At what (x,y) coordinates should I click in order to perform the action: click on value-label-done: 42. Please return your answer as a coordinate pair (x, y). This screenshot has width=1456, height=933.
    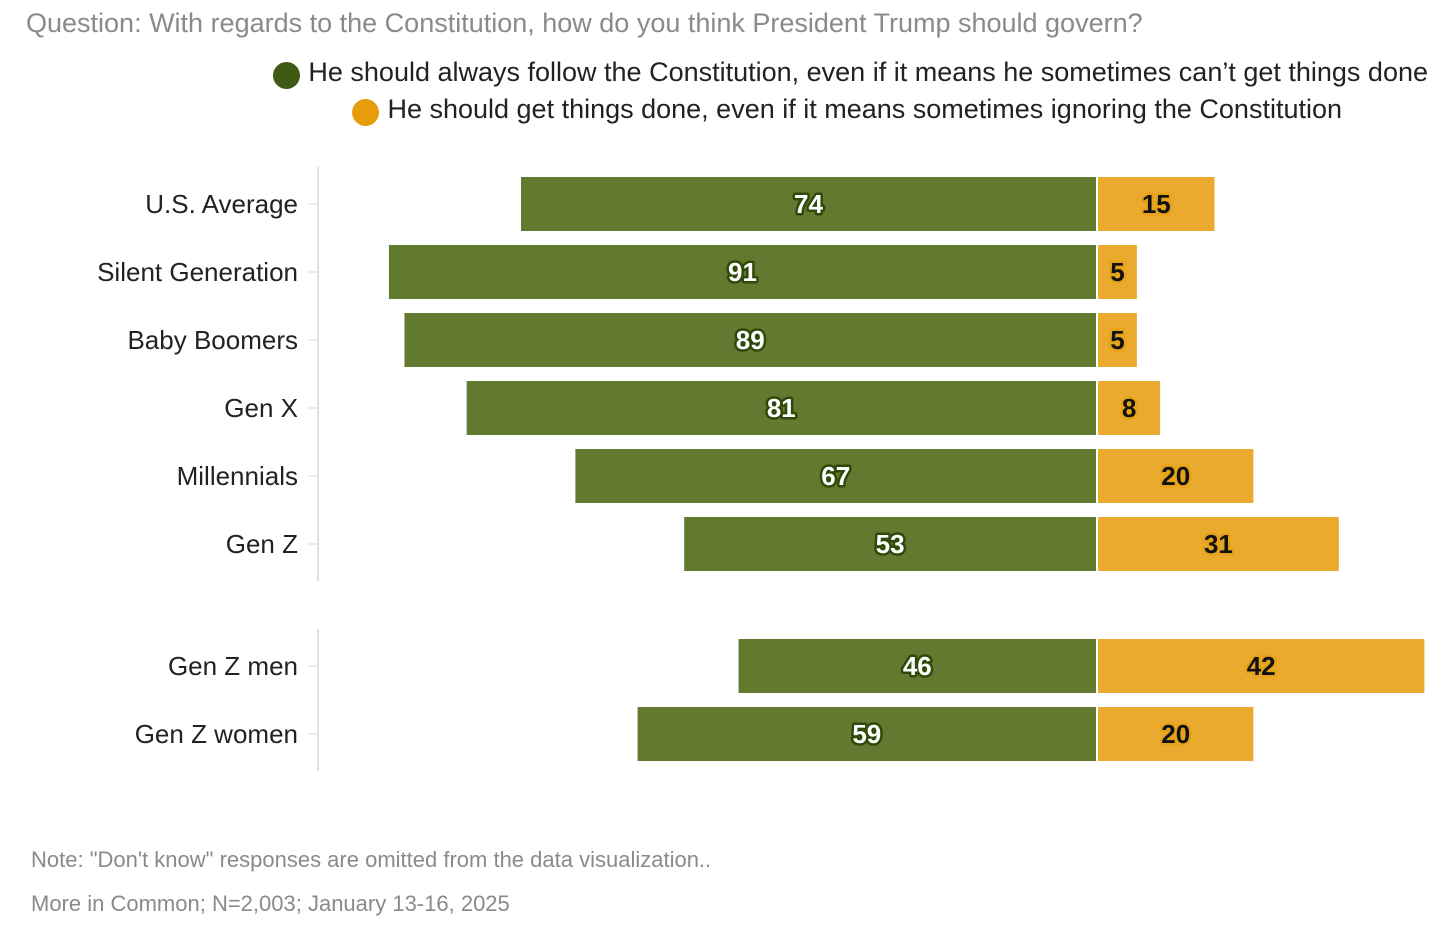
    Looking at the image, I should click on (1261, 666).